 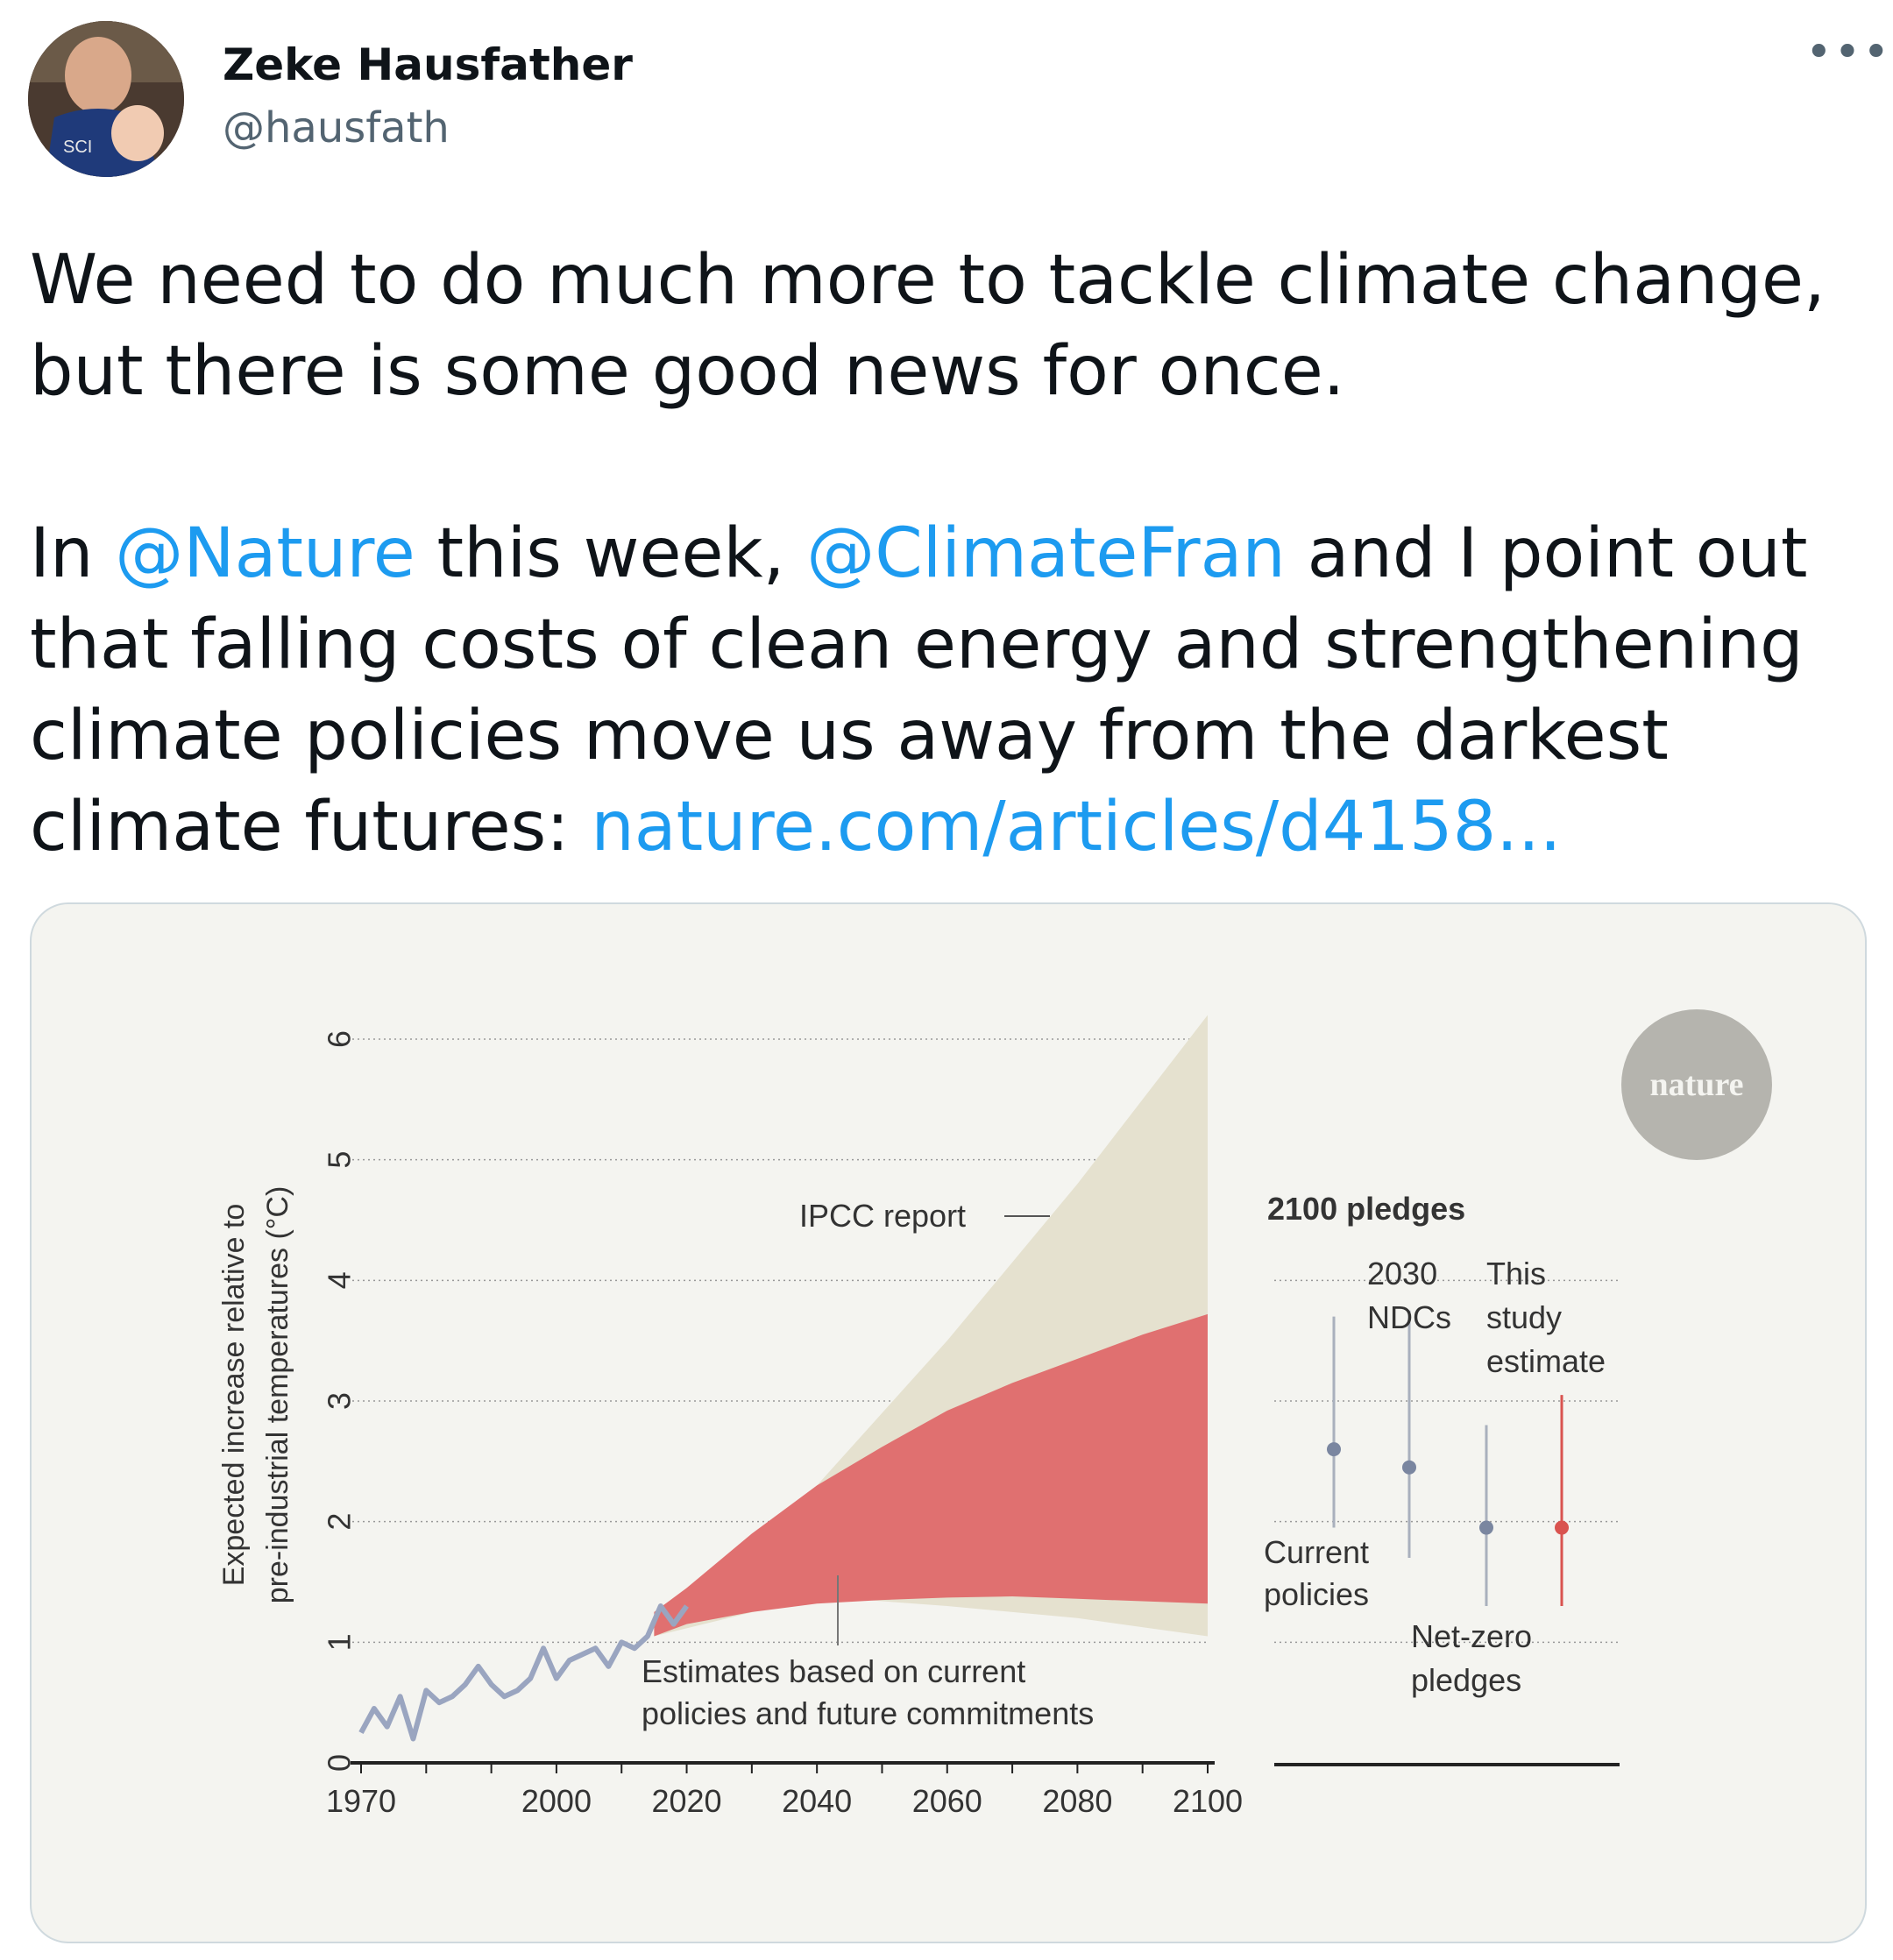 I want to click on x-axis: 1970 2000 2020 2040 2060 2080 2100, so click(x=784, y=1790).